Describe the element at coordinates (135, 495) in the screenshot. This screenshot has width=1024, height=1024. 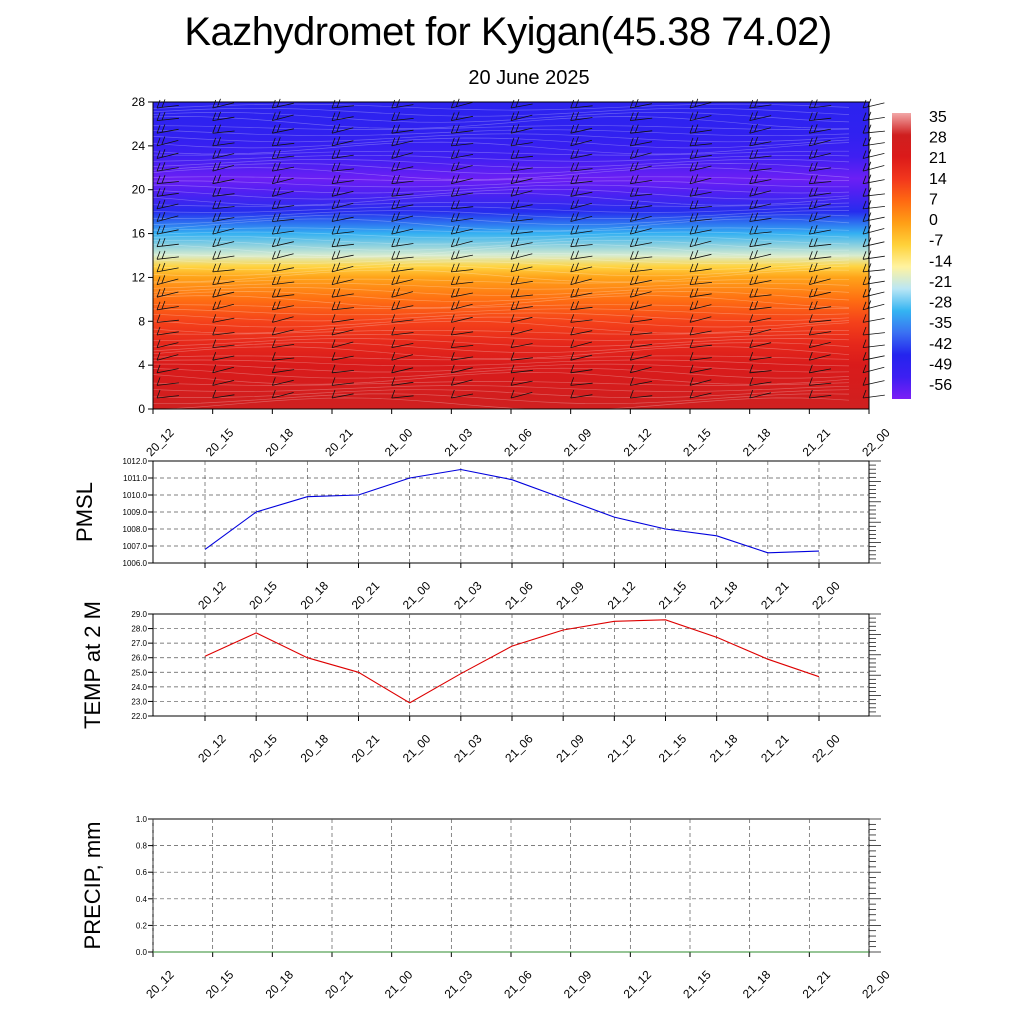
I see `y-tick-label: 1010.0` at that location.